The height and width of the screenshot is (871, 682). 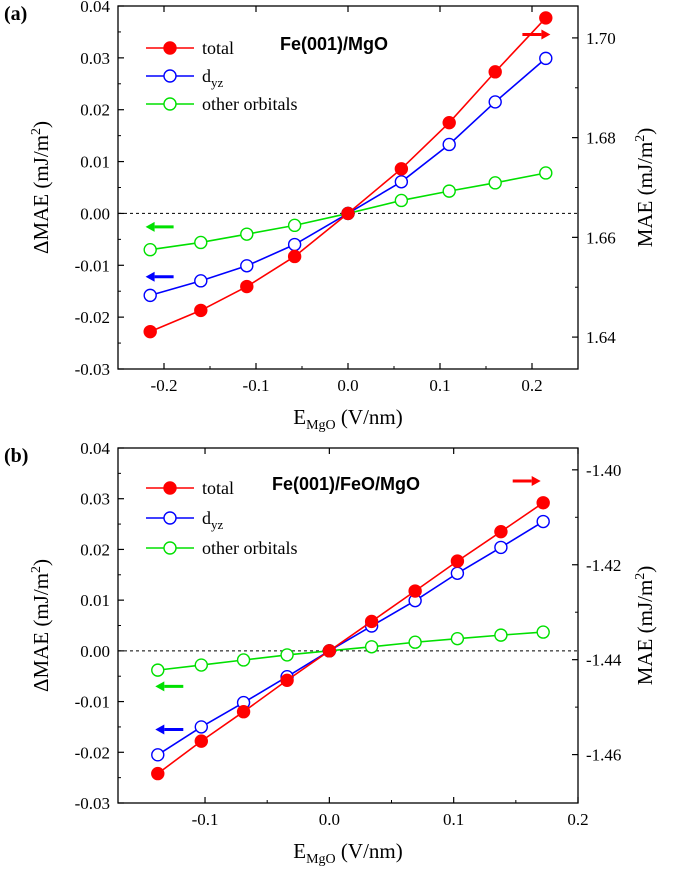 I want to click on panel-b-y-tick-label: 0.04, so click(x=95, y=448).